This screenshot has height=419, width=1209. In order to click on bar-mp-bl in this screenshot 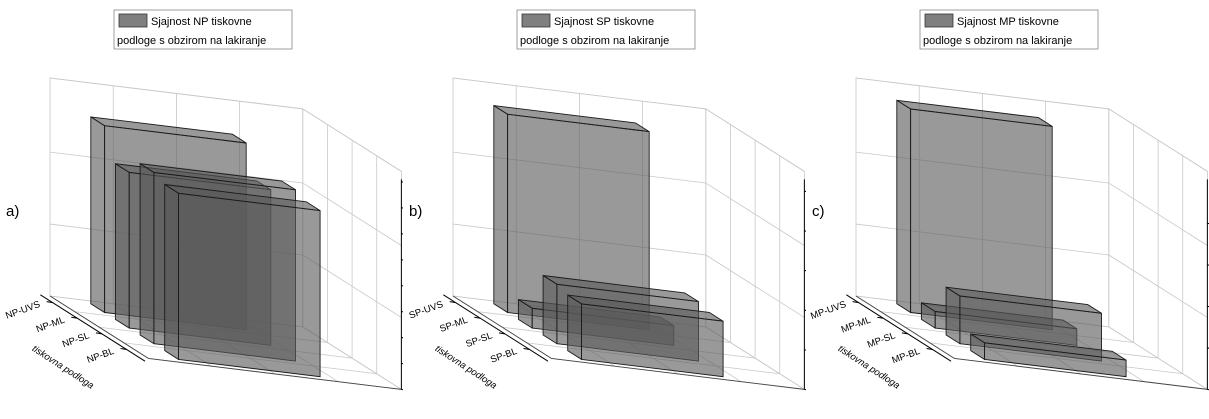, I will do `click(1048, 355)`.